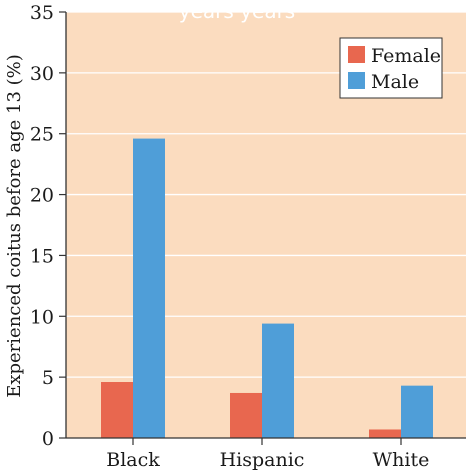  What do you see at coordinates (385, 433) in the screenshot?
I see `bar-female-white` at bounding box center [385, 433].